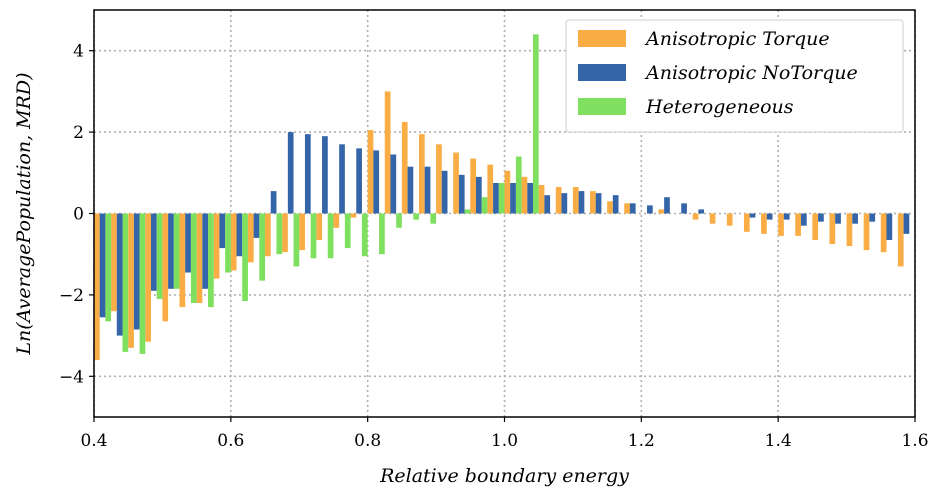  Describe the element at coordinates (78, 52) in the screenshot. I see `y-tick-label: 4` at that location.